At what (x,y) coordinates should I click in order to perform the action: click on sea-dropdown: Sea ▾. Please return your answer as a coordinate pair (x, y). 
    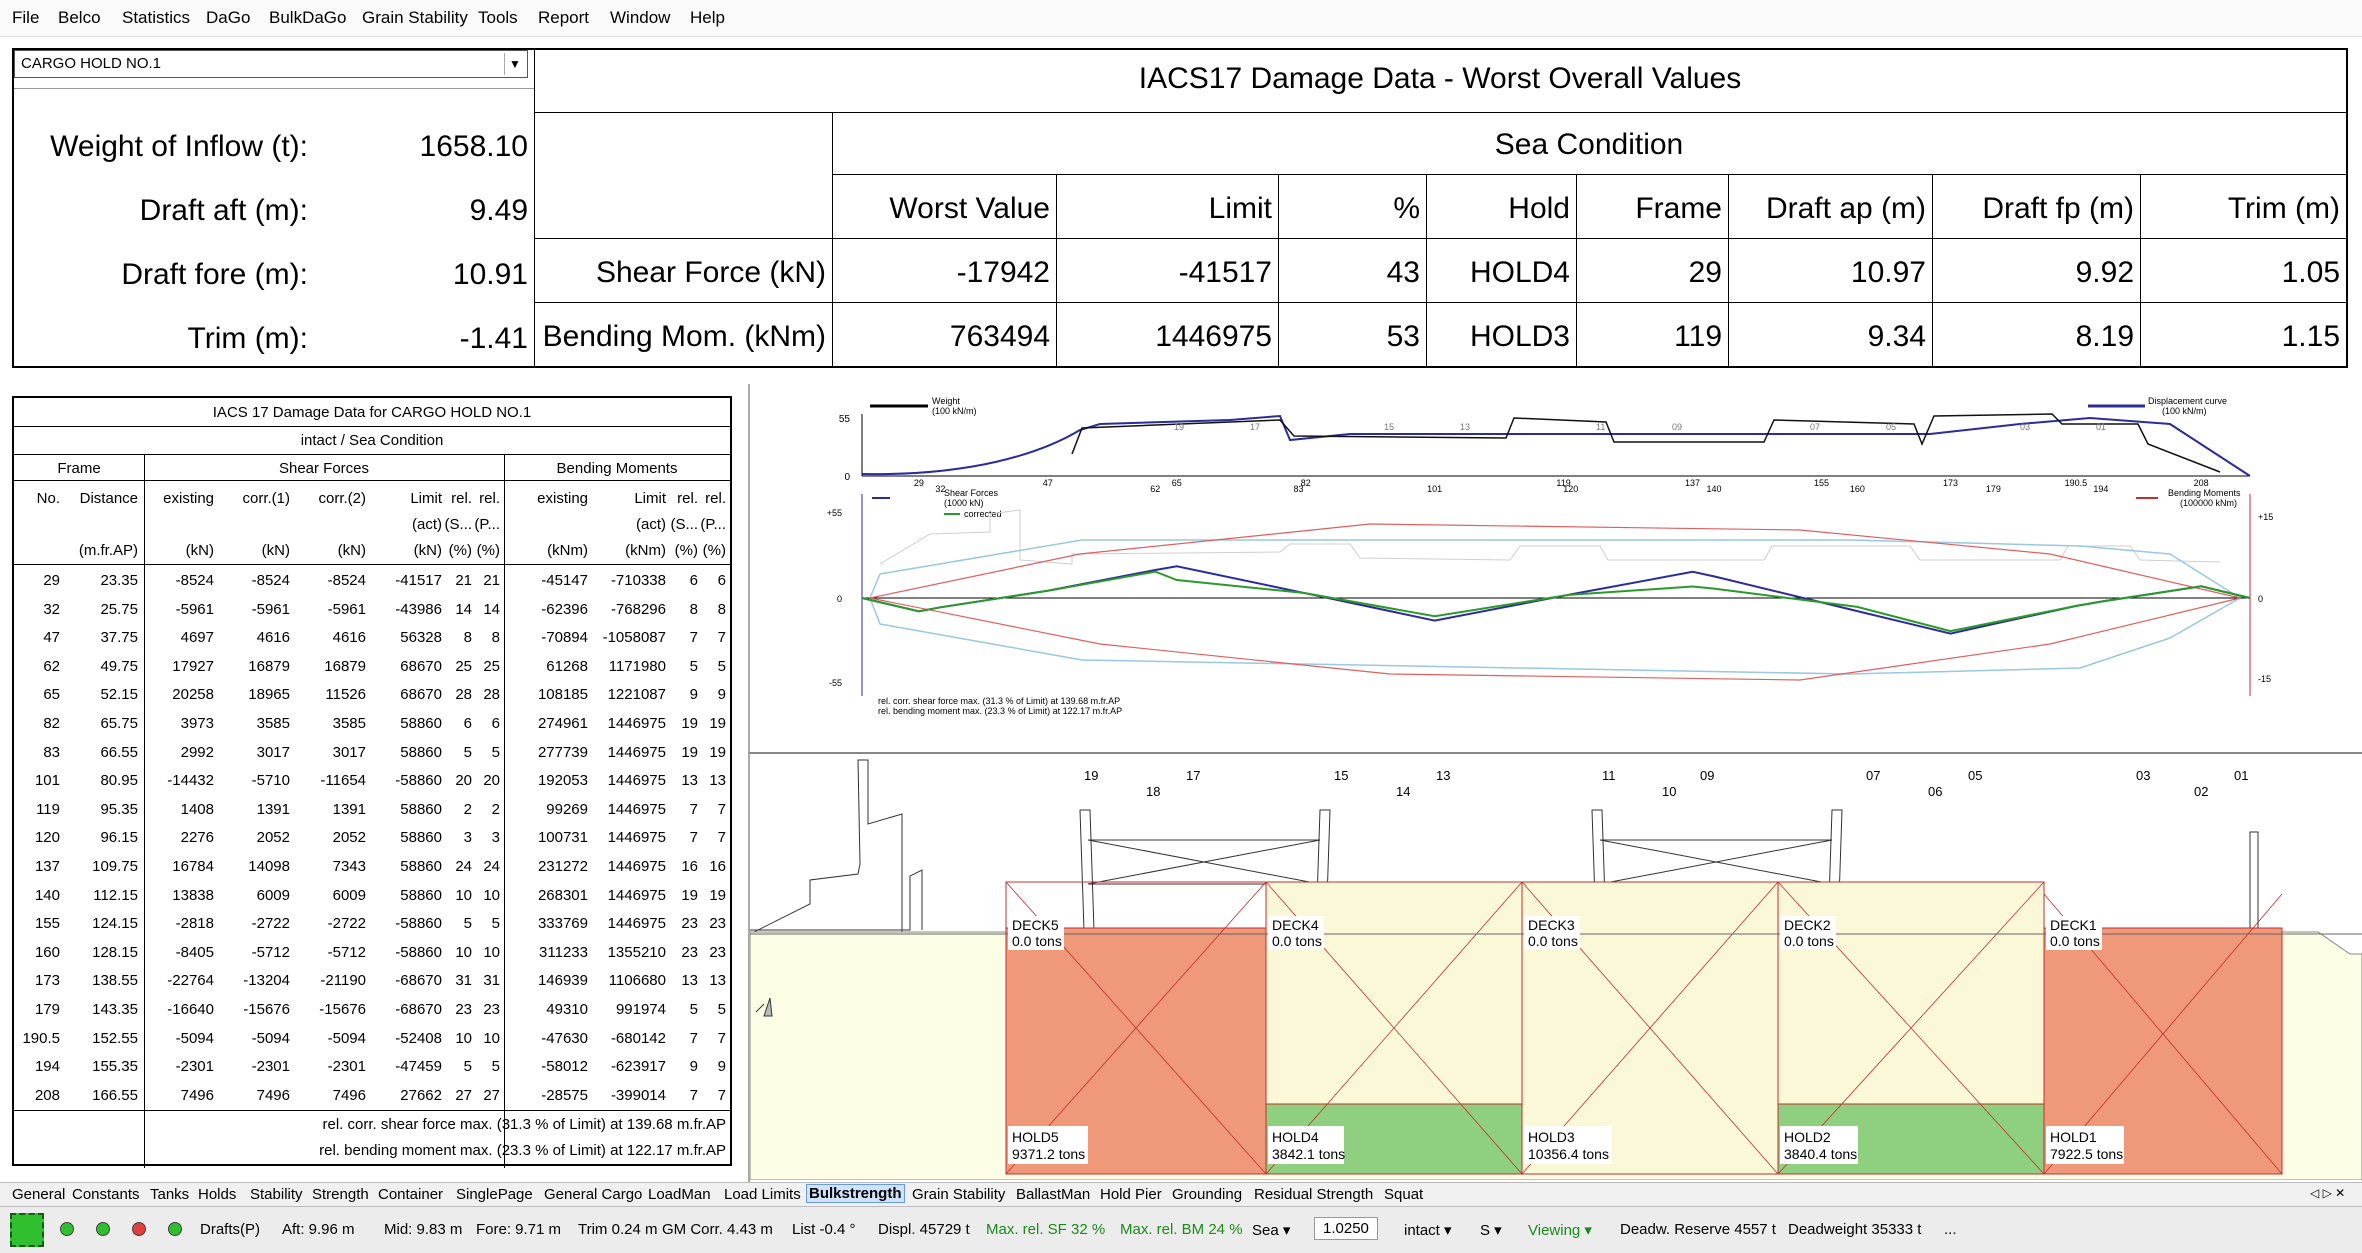
    Looking at the image, I should click on (1271, 1230).